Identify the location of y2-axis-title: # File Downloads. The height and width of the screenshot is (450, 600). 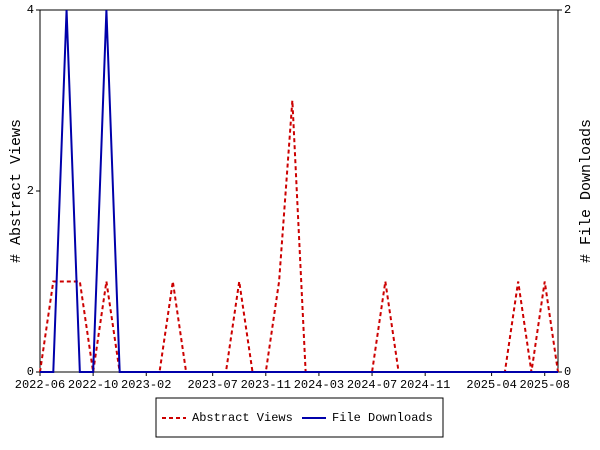
(586, 191).